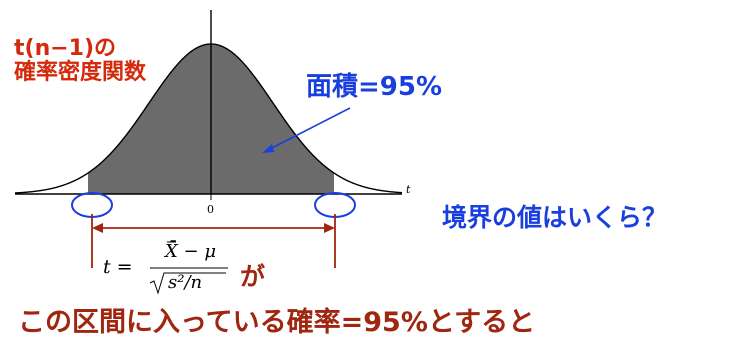 This screenshot has height=349, width=746. What do you see at coordinates (408, 189) in the screenshot?
I see `x-axis-variable: t` at bounding box center [408, 189].